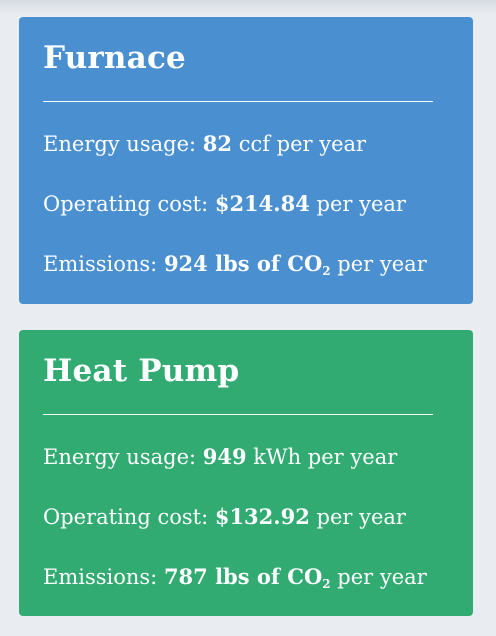 This screenshot has width=496, height=636. What do you see at coordinates (302, 144) in the screenshot?
I see `energy-usage-unit: ccf per year` at bounding box center [302, 144].